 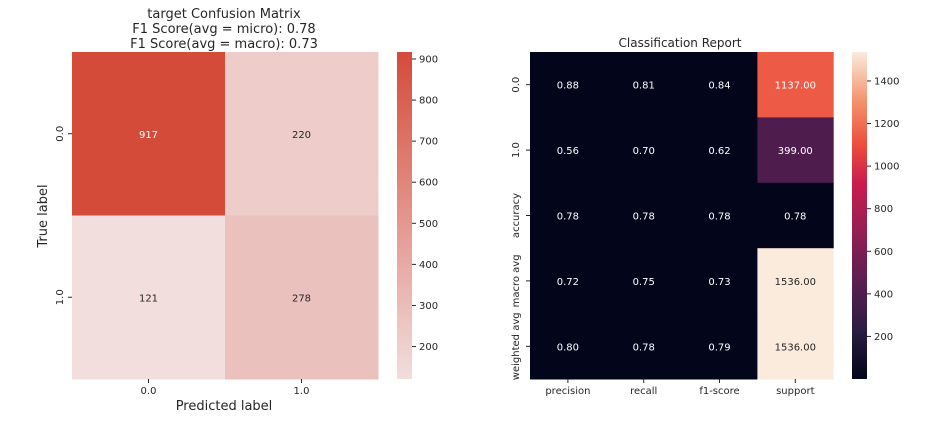 I want to click on cr-x-tick-label: f1-score, so click(x=719, y=391).